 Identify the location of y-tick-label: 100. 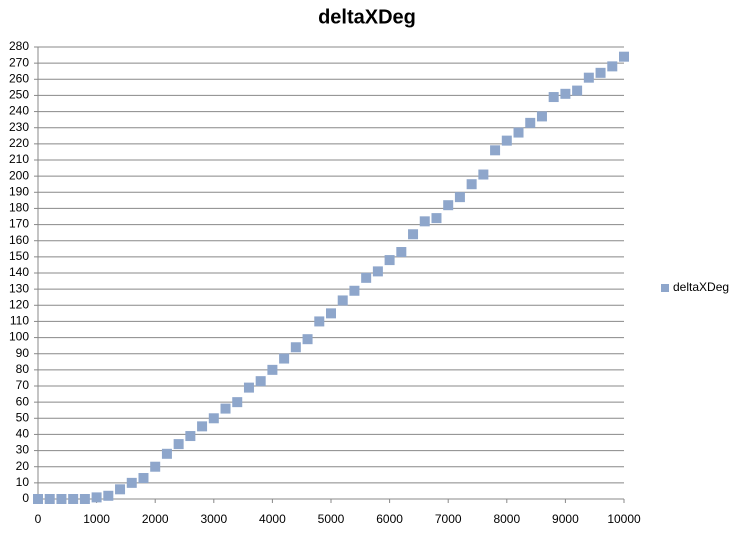
(19, 337).